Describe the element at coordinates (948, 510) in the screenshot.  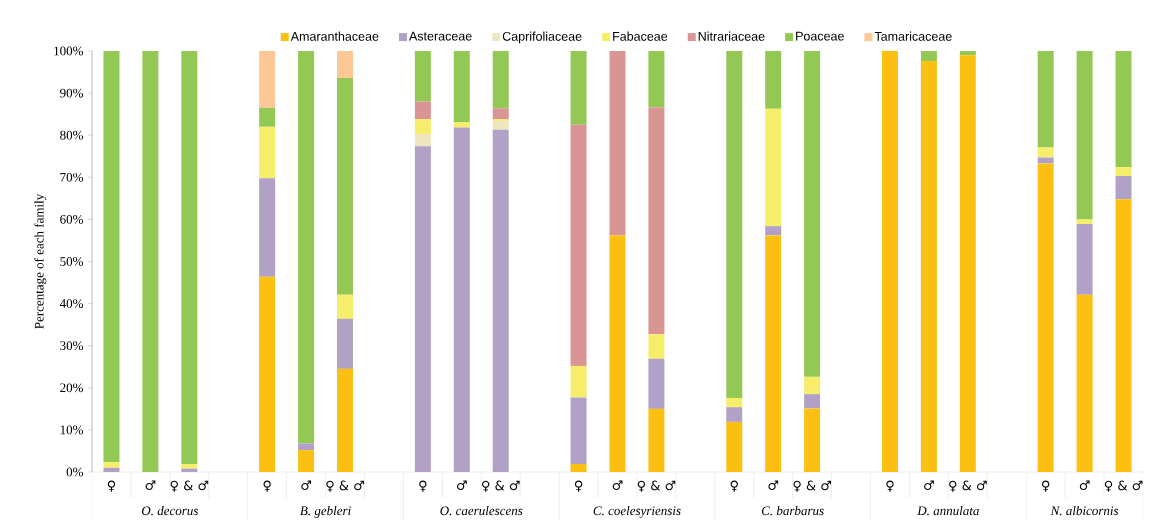
I see `text: D. annulata` at that location.